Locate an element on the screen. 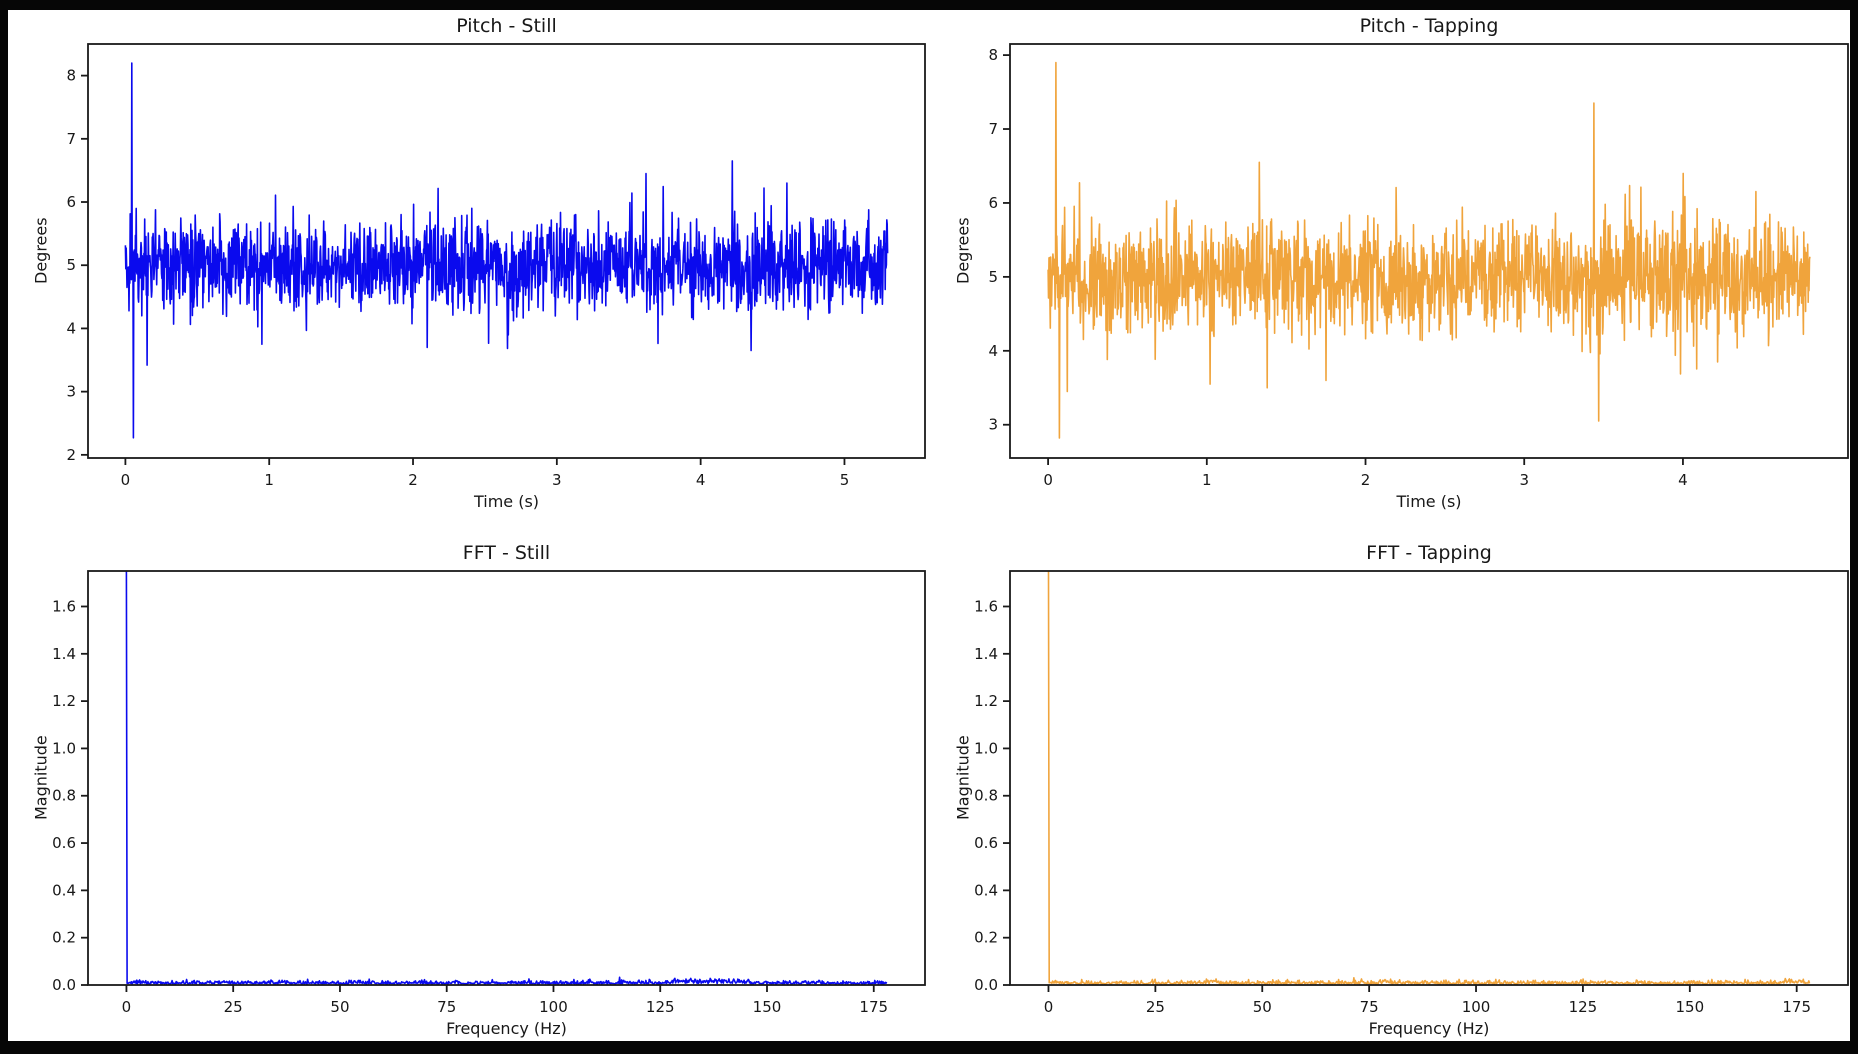  pitch-tapping-curve is located at coordinates (1429, 250).